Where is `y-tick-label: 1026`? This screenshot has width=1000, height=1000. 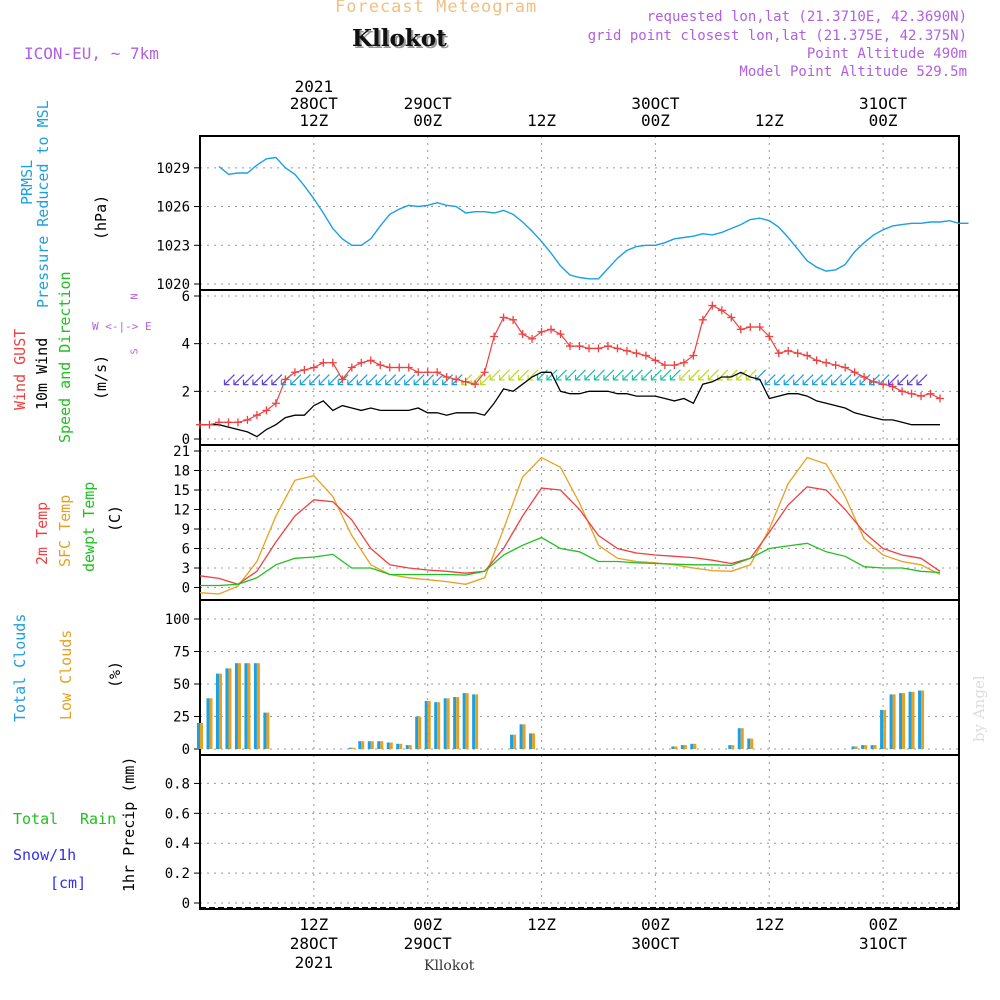
y-tick-label: 1026 is located at coordinates (173, 208).